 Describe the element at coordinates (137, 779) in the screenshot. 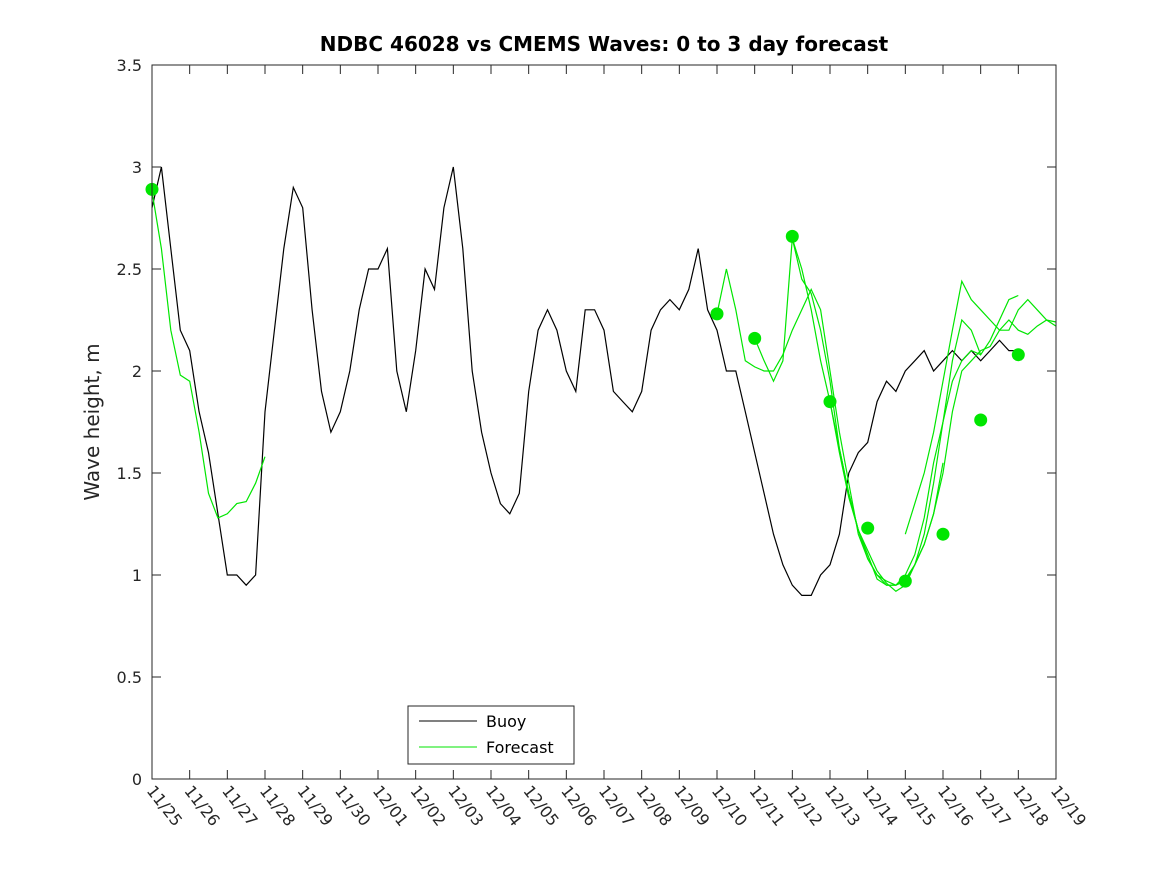

I see `y-tick-label: 0` at that location.